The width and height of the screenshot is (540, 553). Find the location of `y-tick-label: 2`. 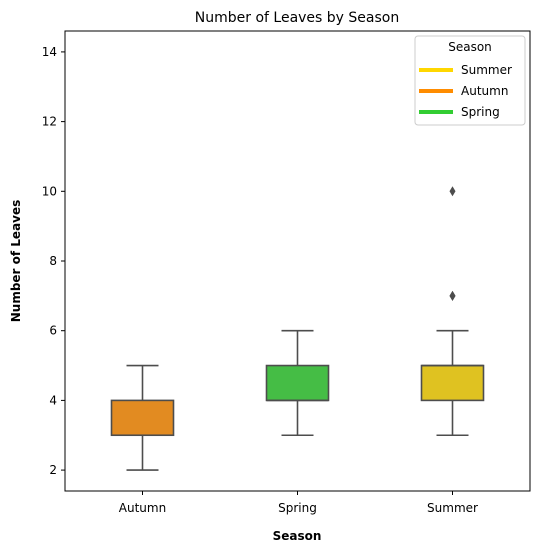

y-tick-label: 2 is located at coordinates (53, 470).